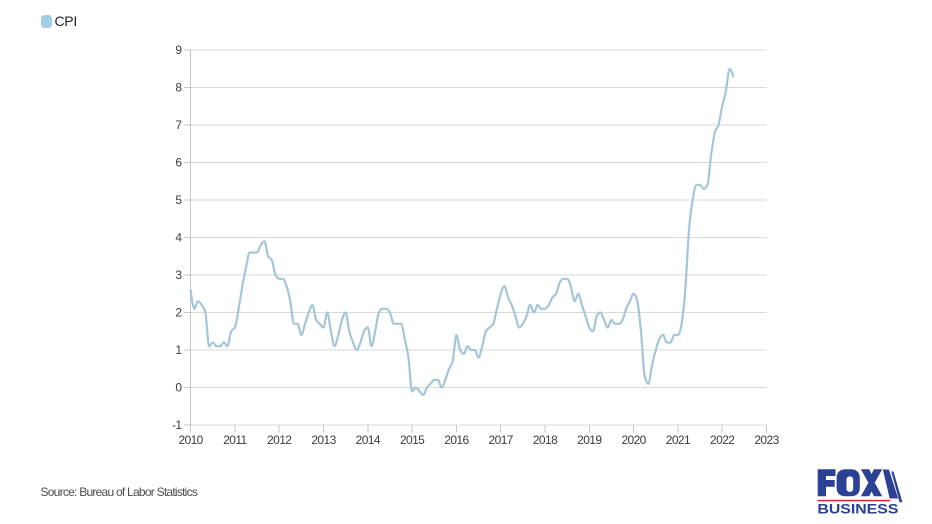 This screenshot has width=932, height=524. What do you see at coordinates (279, 440) in the screenshot?
I see `svg-text: 2012` at bounding box center [279, 440].